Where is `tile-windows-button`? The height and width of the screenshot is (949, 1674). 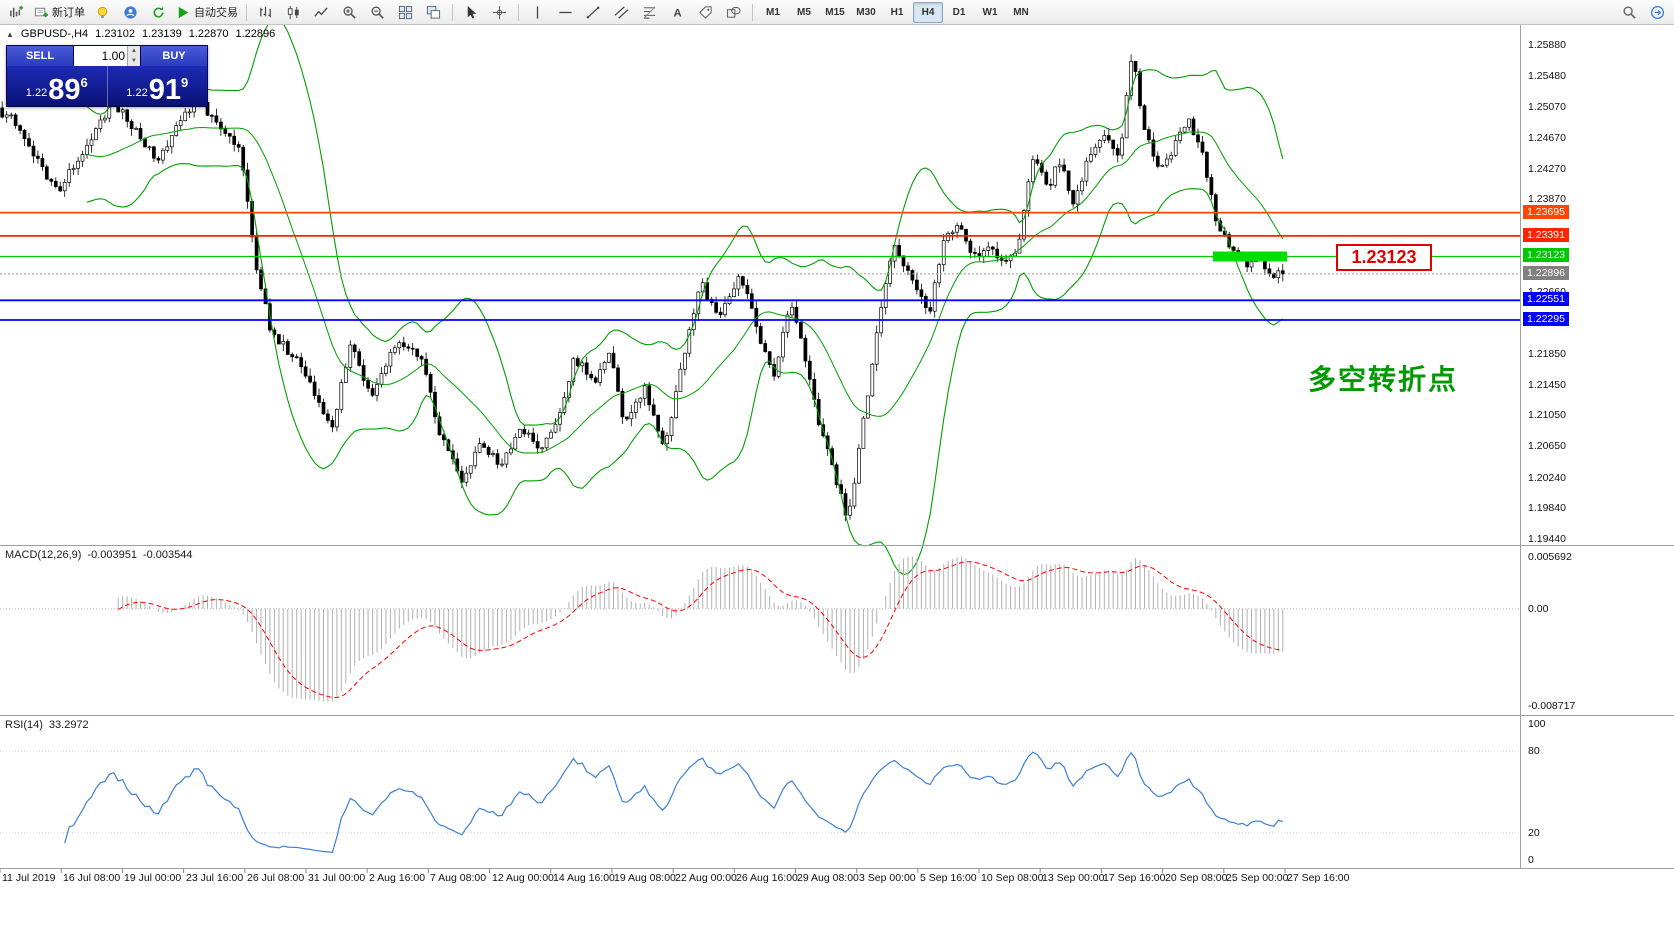 tile-windows-button is located at coordinates (405, 12).